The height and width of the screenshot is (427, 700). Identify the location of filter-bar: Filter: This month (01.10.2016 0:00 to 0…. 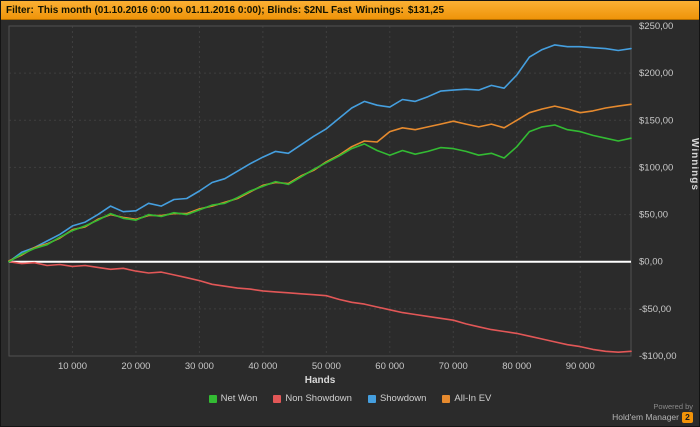
(350, 10).